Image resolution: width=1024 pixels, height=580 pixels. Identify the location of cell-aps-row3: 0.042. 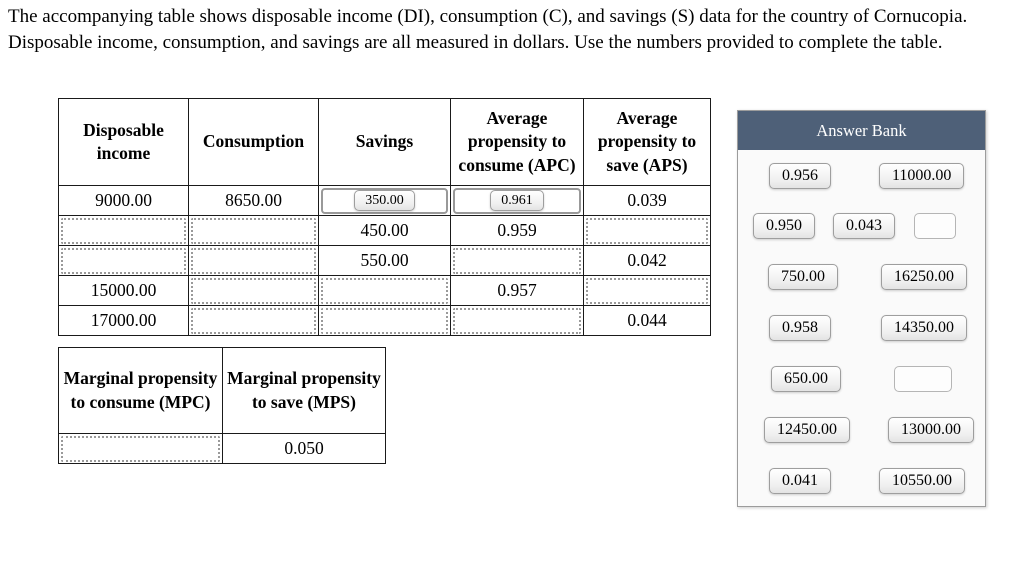
(647, 260).